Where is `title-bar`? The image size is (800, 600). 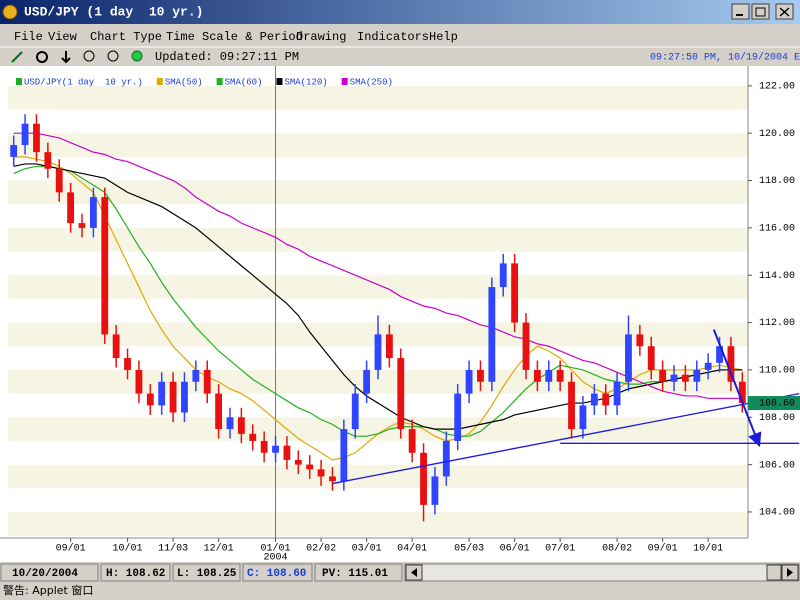 title-bar is located at coordinates (400, 12).